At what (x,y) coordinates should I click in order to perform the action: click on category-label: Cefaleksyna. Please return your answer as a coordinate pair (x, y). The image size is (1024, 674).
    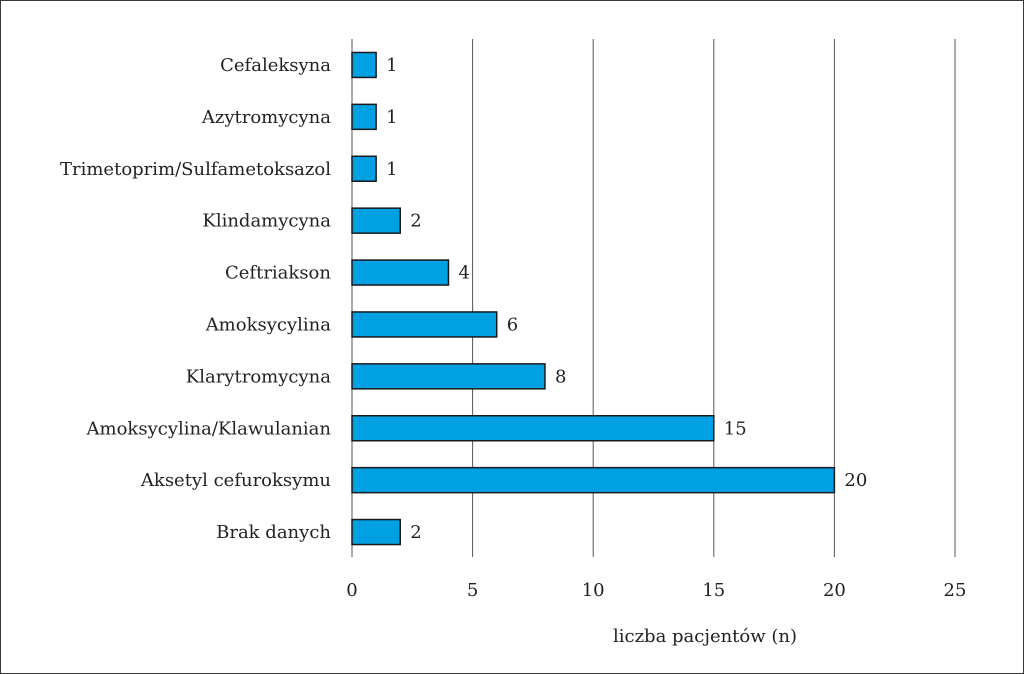
    Looking at the image, I should click on (275, 65).